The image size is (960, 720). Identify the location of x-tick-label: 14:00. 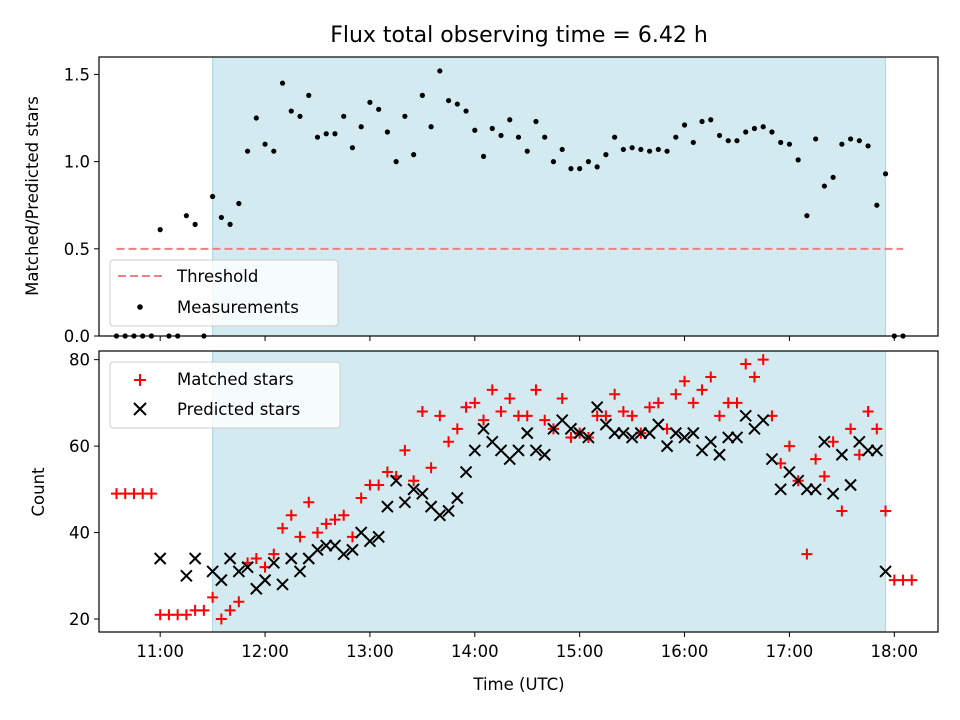
(475, 651).